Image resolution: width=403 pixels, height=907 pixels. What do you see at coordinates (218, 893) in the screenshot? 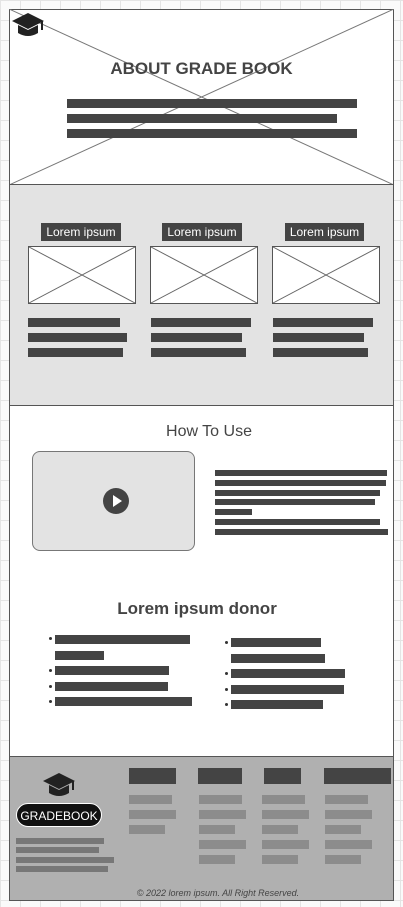
I see `copyright-text: © 2022 lorem ipsum. All Right Reserved.` at bounding box center [218, 893].